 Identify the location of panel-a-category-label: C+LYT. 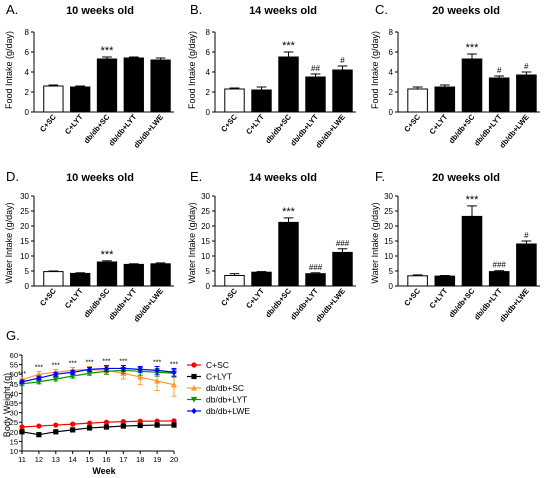
(74, 124).